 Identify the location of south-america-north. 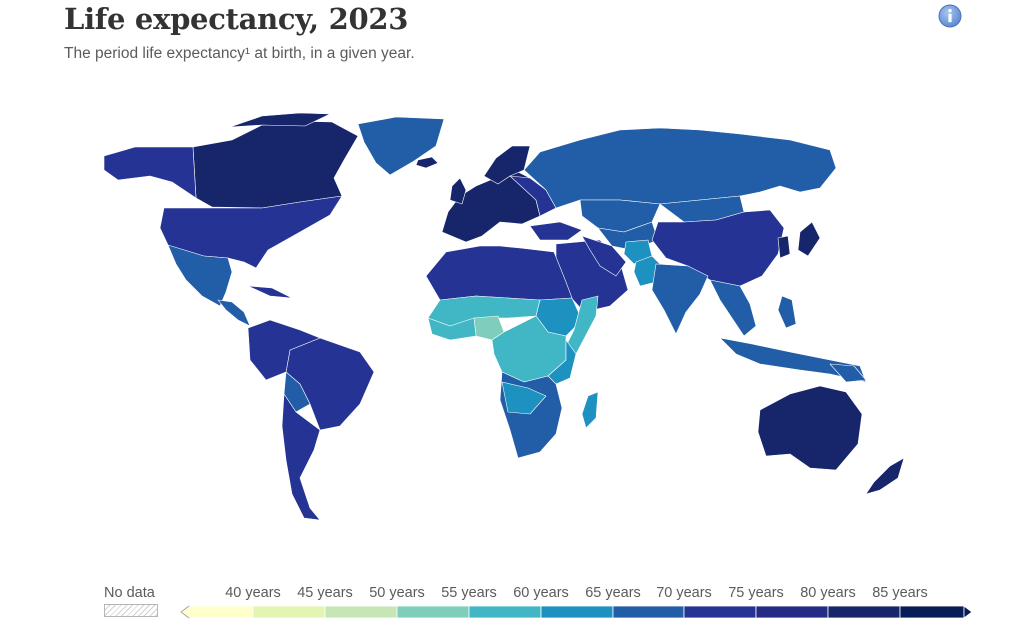
(284, 350).